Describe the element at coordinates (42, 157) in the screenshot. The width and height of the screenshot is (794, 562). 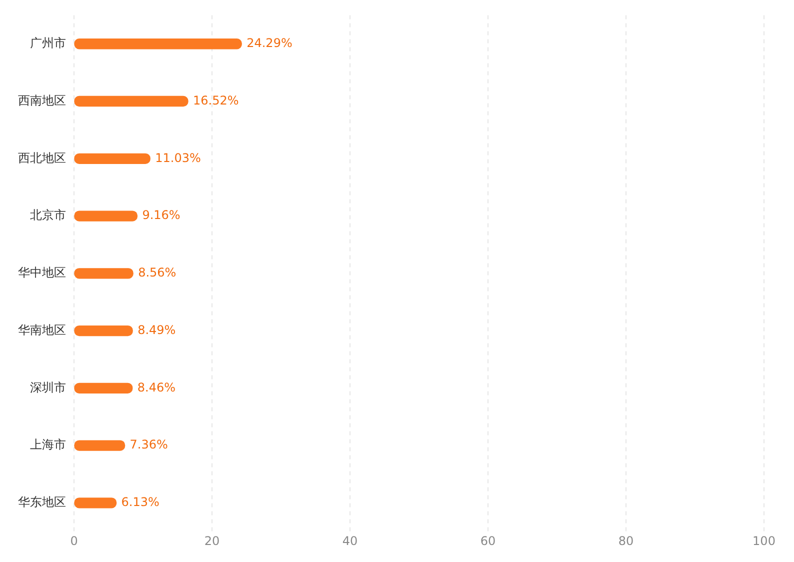
I see `y-tick-label: 西北地区` at that location.